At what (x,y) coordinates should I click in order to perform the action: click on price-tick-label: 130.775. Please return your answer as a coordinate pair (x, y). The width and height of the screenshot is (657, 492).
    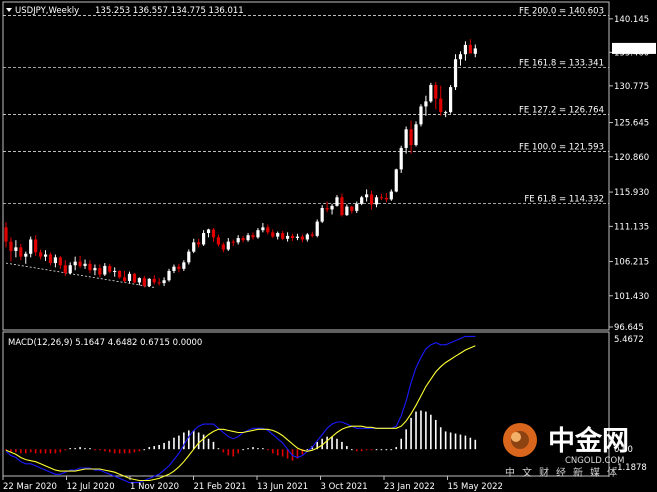
    Looking at the image, I should click on (631, 87).